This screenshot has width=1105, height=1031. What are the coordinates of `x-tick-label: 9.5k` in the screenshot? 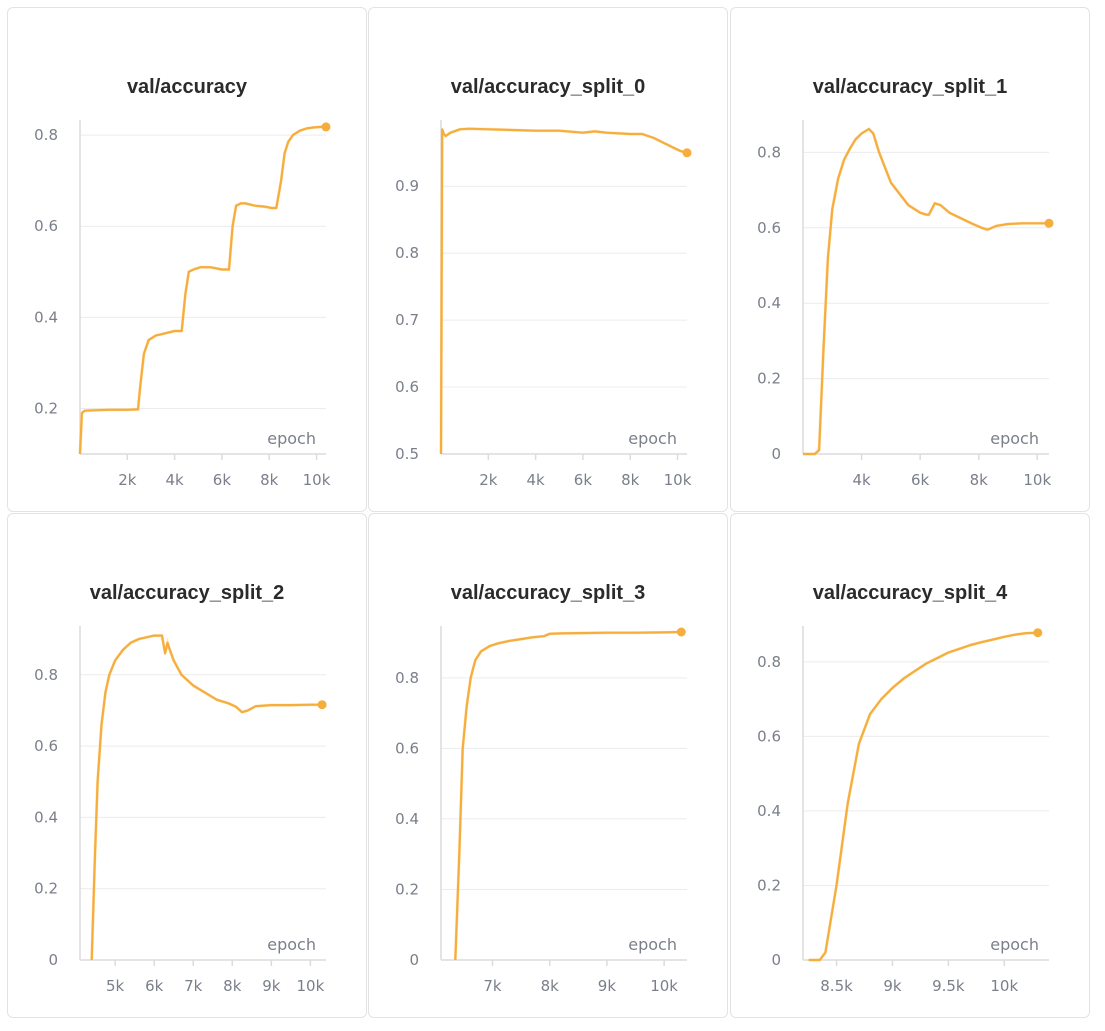 It's located at (948, 986).